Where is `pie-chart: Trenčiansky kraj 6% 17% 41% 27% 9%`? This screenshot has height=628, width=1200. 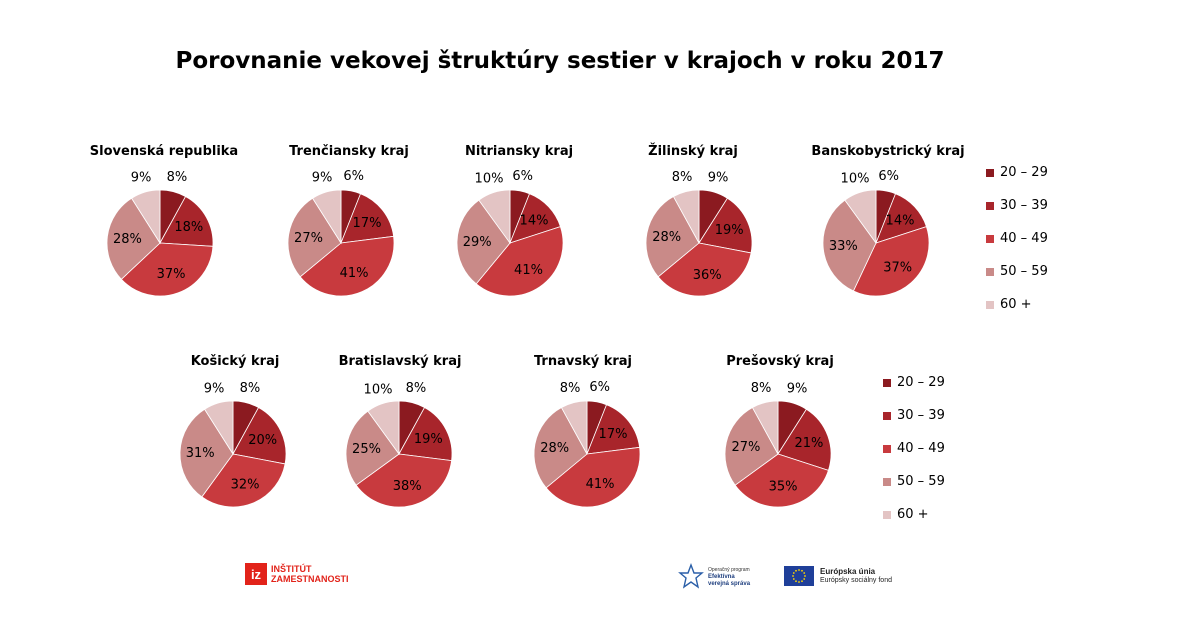
pie-chart: Trenčiansky kraj 6% 17% 41% 27% 9% is located at coordinates (348, 220).